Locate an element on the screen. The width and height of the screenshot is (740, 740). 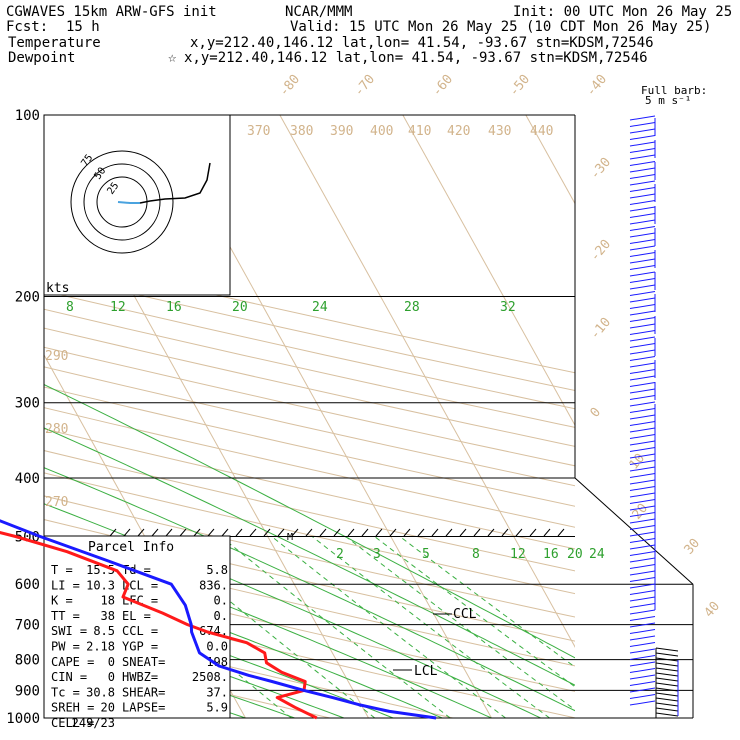
legend-dewpoint-symbol: ☆ is located at coordinates (172, 58).